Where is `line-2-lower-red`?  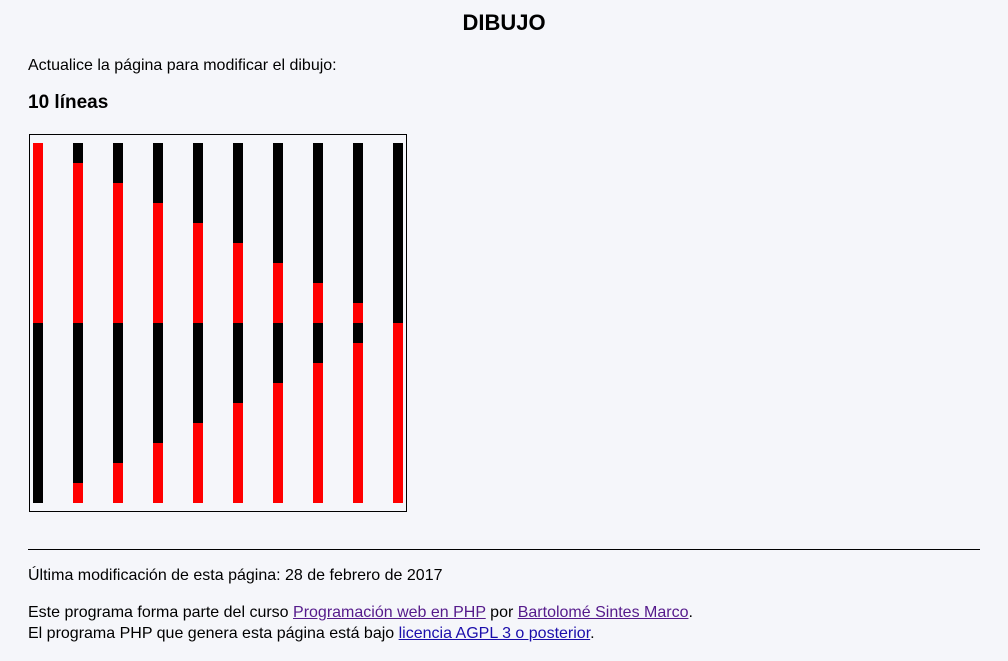 line-2-lower-red is located at coordinates (78, 493).